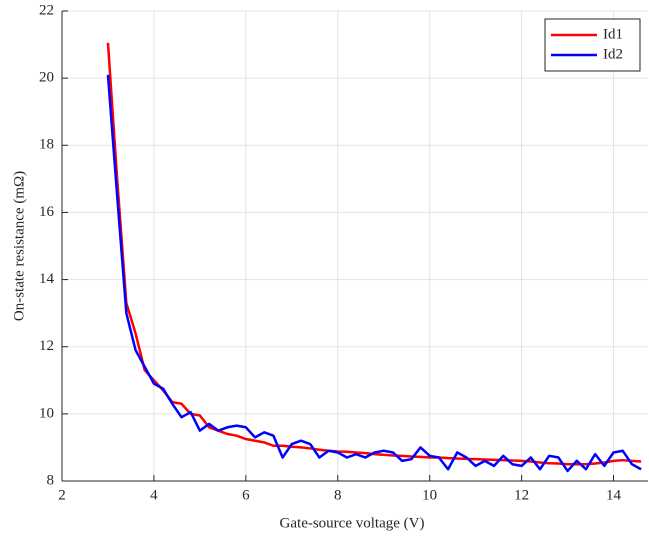  What do you see at coordinates (47, 212) in the screenshot?
I see `y-tick-label: 16` at bounding box center [47, 212].